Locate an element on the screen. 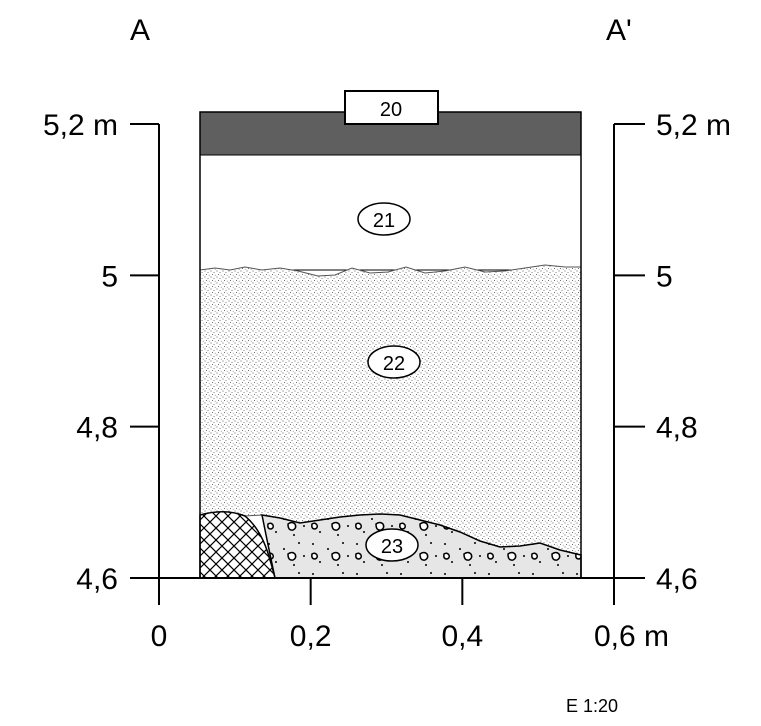 Image resolution: width=761 pixels, height=726 pixels. svg-text: 22 is located at coordinates (394, 364).